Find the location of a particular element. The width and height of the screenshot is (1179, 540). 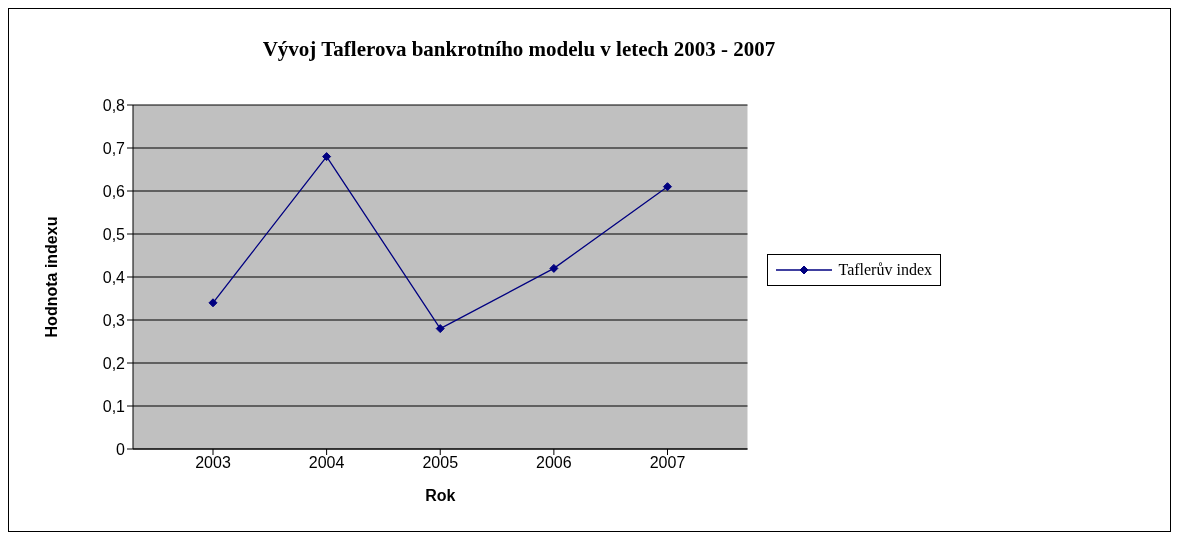

y-tick-label: 0,4 is located at coordinates (114, 277).